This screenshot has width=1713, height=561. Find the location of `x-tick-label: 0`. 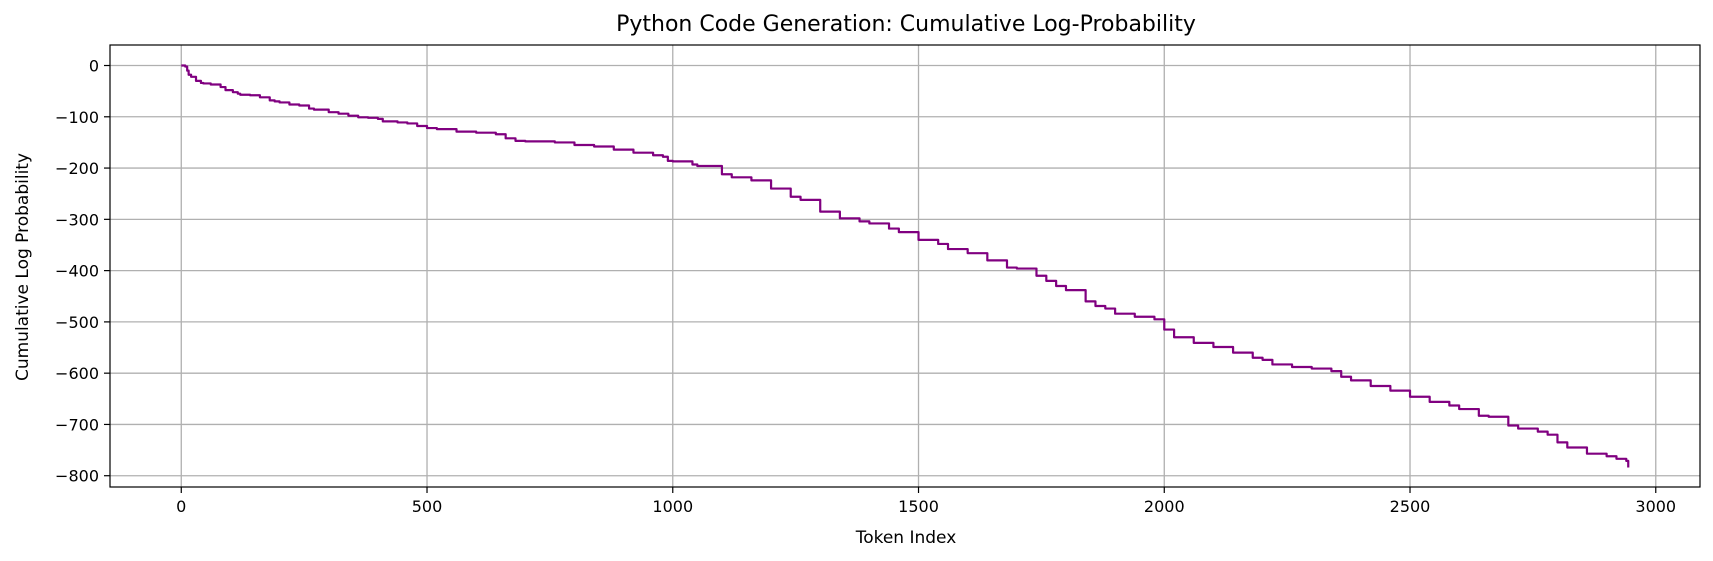

x-tick-label: 0 is located at coordinates (181, 506).